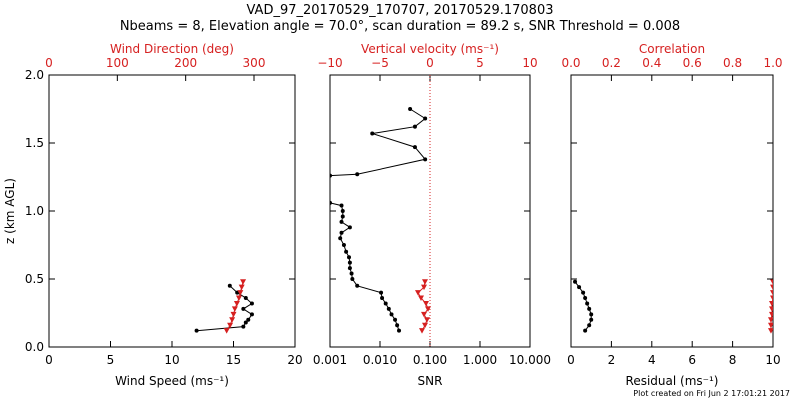 Image resolution: width=800 pixels, height=400 pixels. I want to click on top-tick-label: 0.2, so click(611, 63).